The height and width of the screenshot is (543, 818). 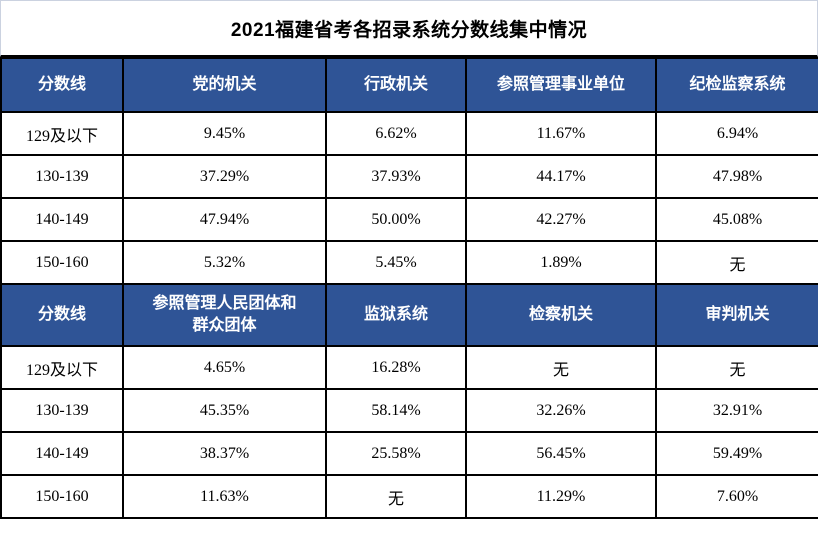 What do you see at coordinates (224, 176) in the screenshot?
I see `data-cell: 37.29%` at bounding box center [224, 176].